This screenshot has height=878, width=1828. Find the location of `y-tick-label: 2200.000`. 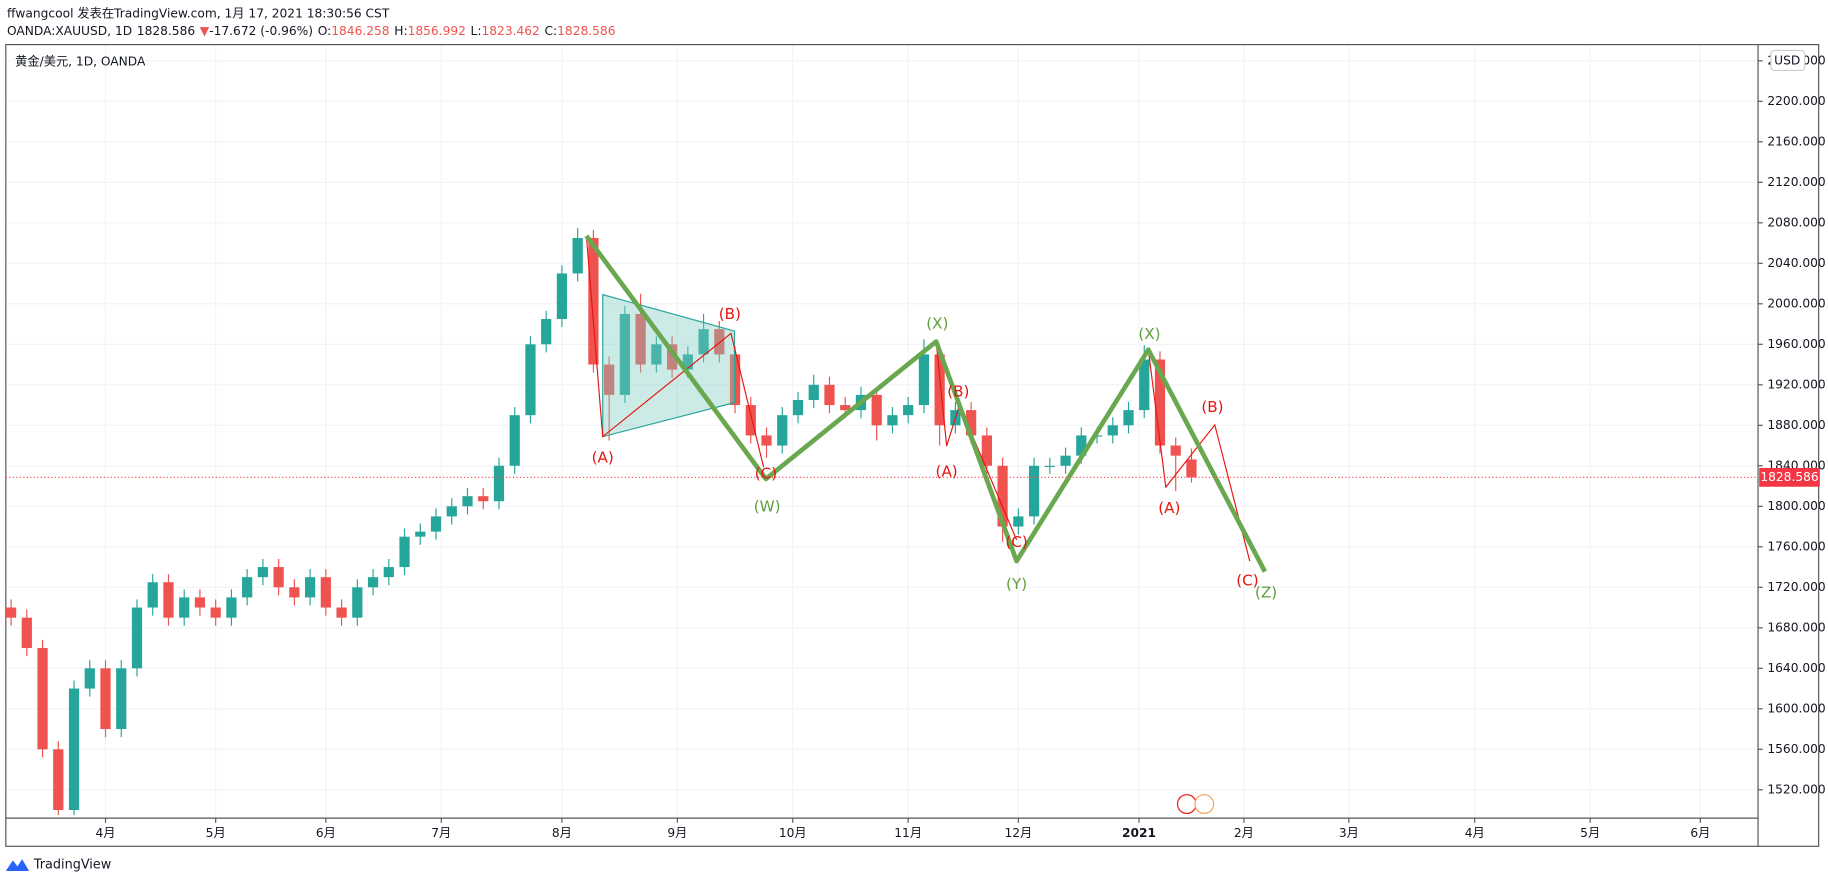

y-tick-label: 2200.000 is located at coordinates (1796, 101).